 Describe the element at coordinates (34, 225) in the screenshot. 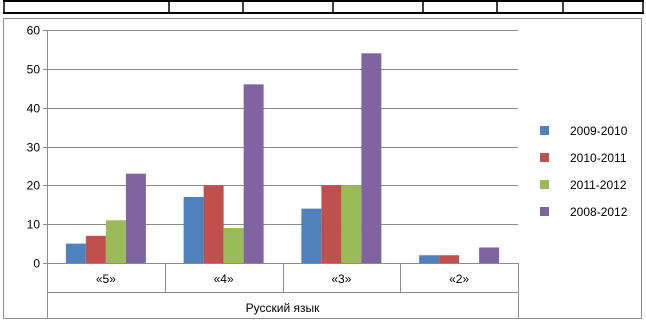

I see `y-tick-label: 10` at that location.